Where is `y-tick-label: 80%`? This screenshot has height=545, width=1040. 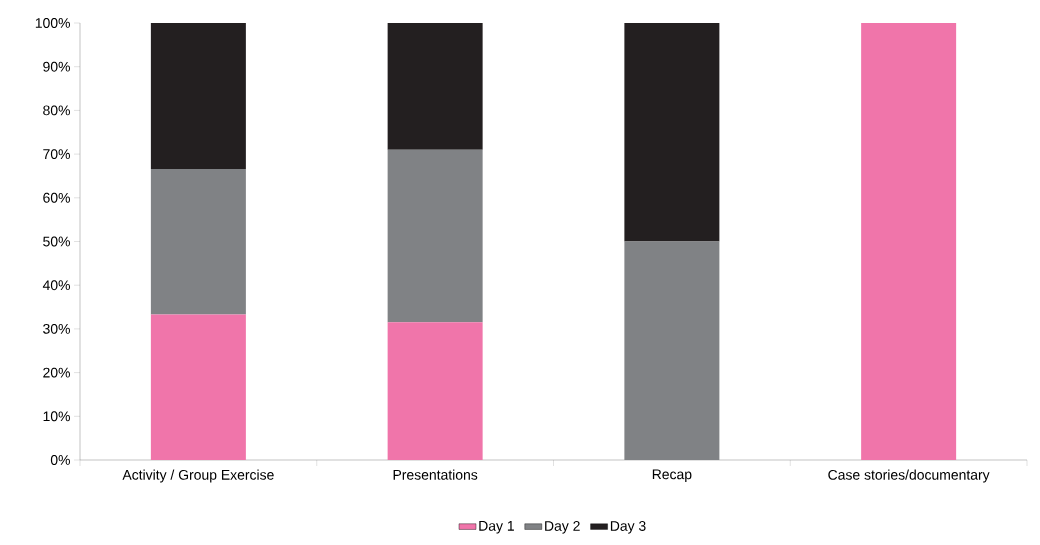 y-tick-label: 80% is located at coordinates (56, 110).